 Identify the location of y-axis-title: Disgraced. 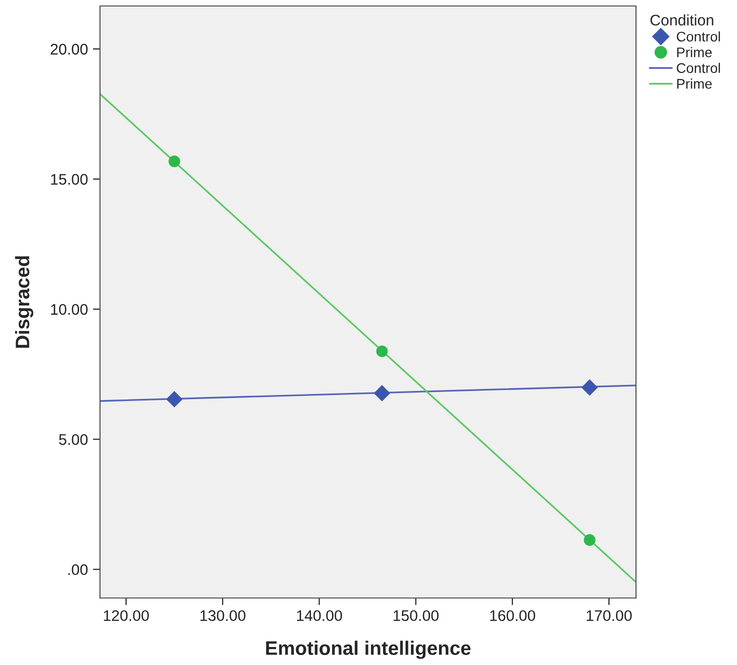
(24, 302).